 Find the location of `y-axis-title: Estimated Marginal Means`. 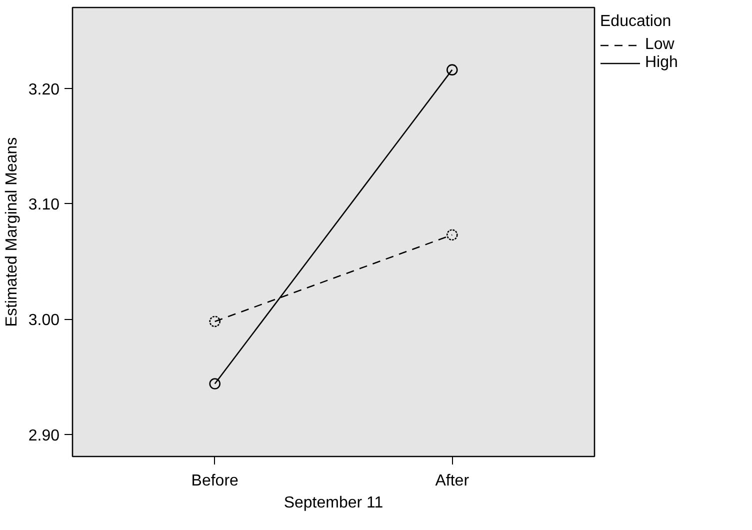

y-axis-title: Estimated Marginal Means is located at coordinates (11, 232).